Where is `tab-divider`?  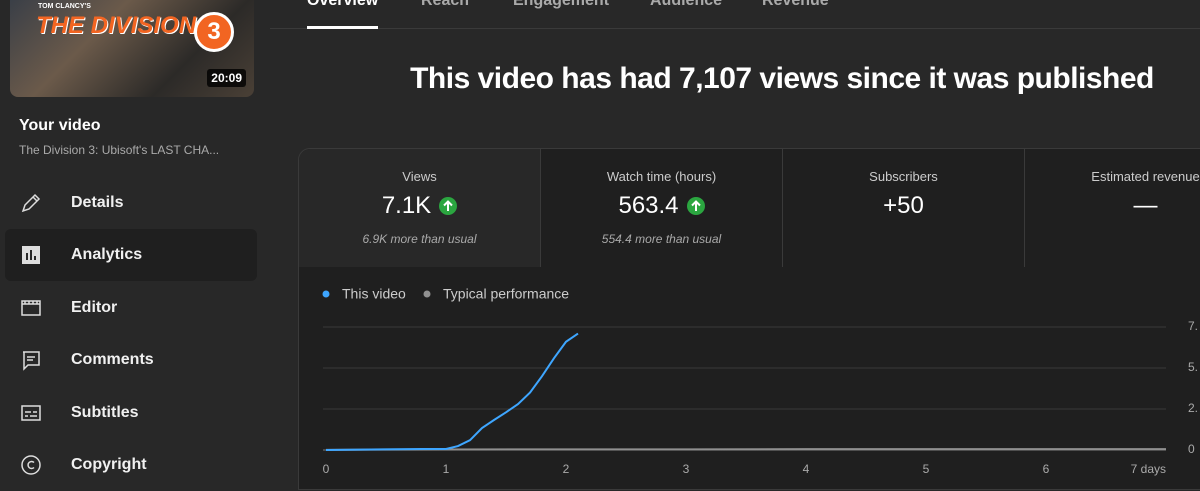
tab-divider is located at coordinates (735, 28).